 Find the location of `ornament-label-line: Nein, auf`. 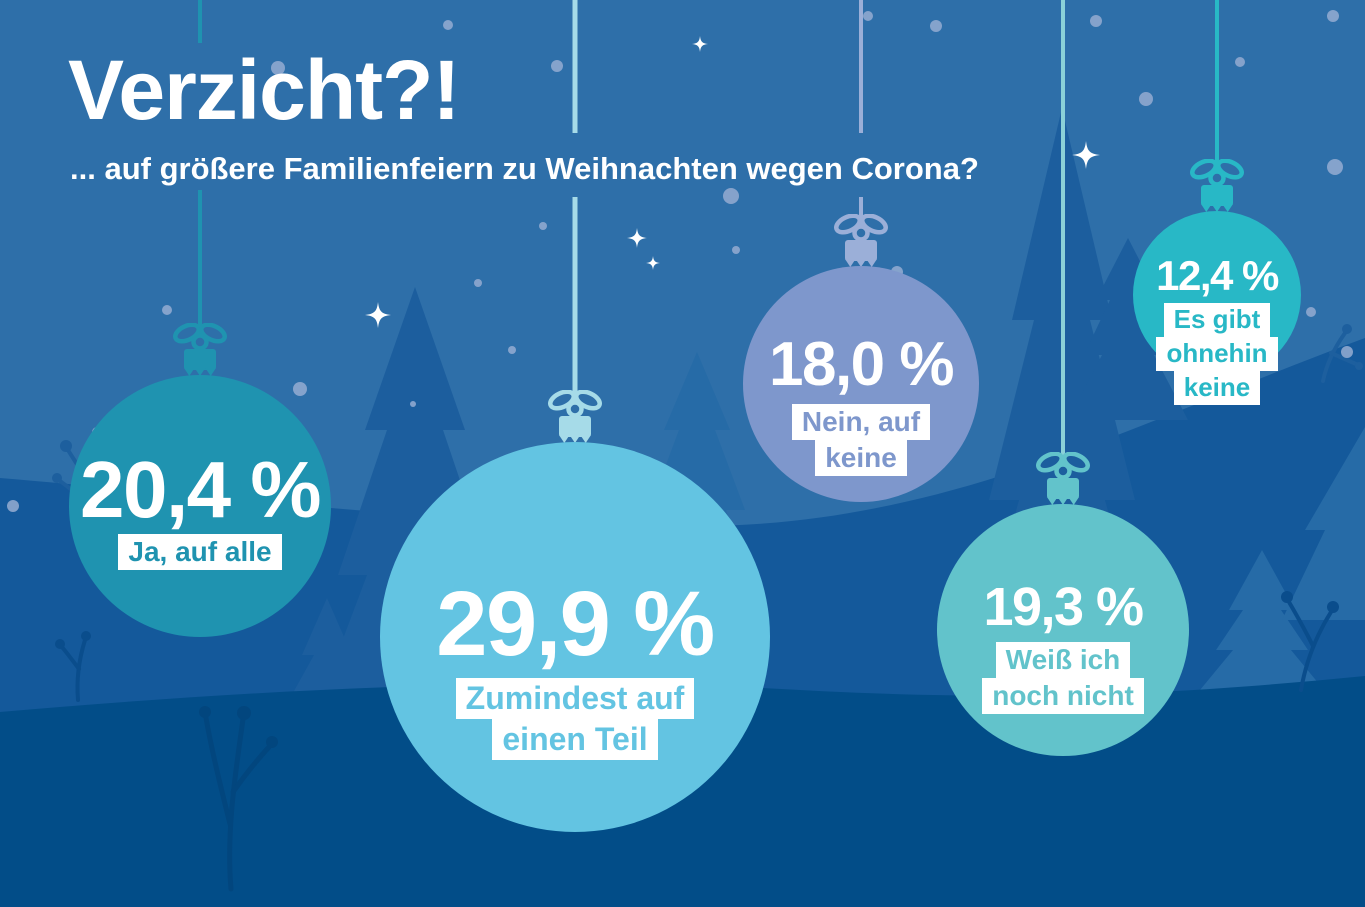

ornament-label-line: Nein, auf is located at coordinates (861, 422).